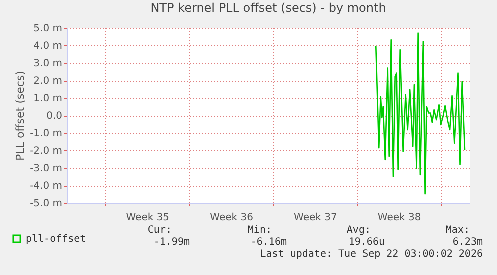 This screenshot has width=497, height=275. What do you see at coordinates (400, 218) in the screenshot?
I see `x-tick-label: Week 38` at bounding box center [400, 218].